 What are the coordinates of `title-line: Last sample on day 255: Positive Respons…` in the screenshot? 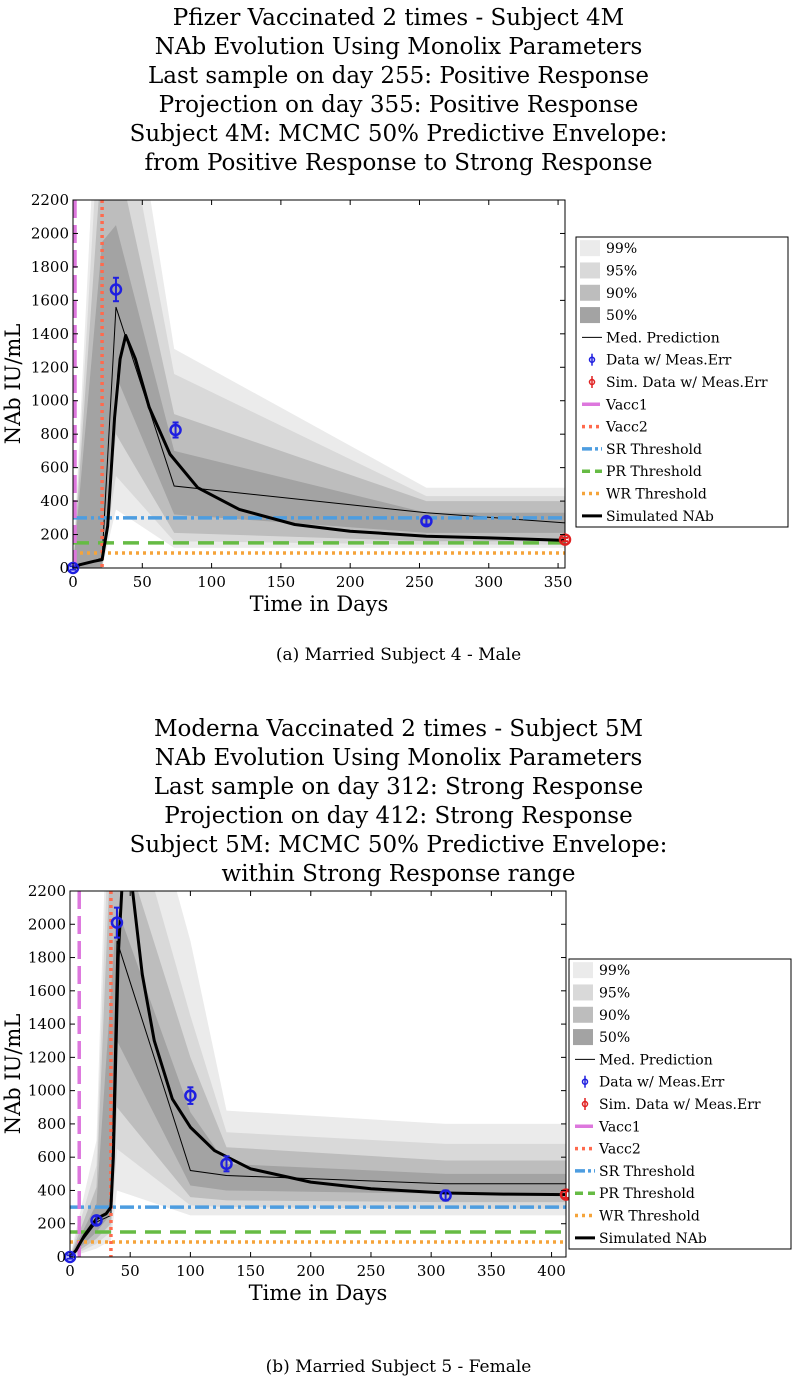 It's located at (398, 76).